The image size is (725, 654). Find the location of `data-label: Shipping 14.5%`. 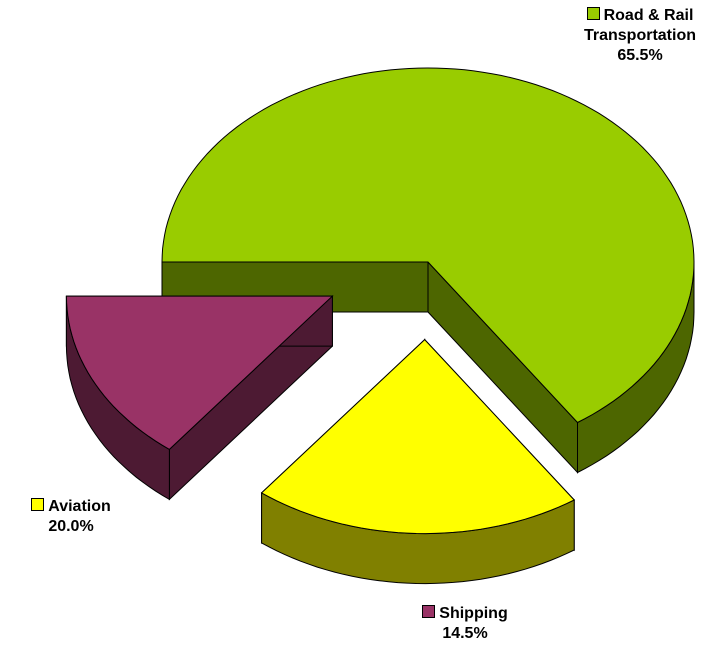

data-label: Shipping 14.5% is located at coordinates (465, 624).